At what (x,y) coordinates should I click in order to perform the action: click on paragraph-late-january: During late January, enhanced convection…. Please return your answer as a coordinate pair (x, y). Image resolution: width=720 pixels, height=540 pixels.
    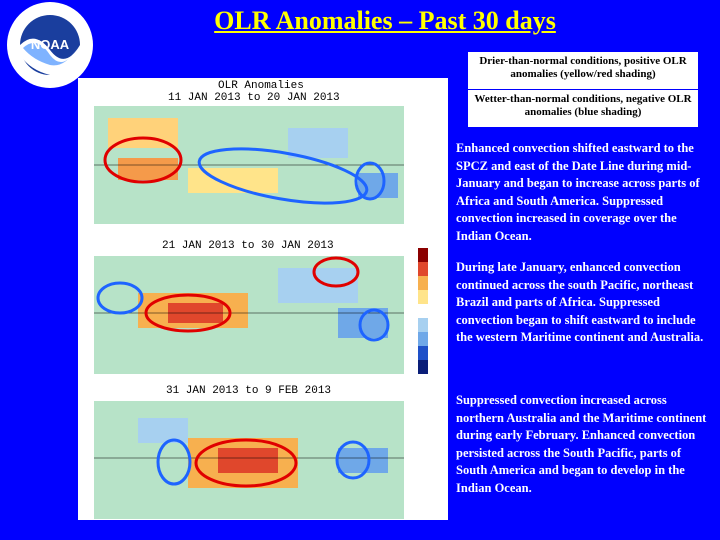
    Looking at the image, I should click on (580, 302).